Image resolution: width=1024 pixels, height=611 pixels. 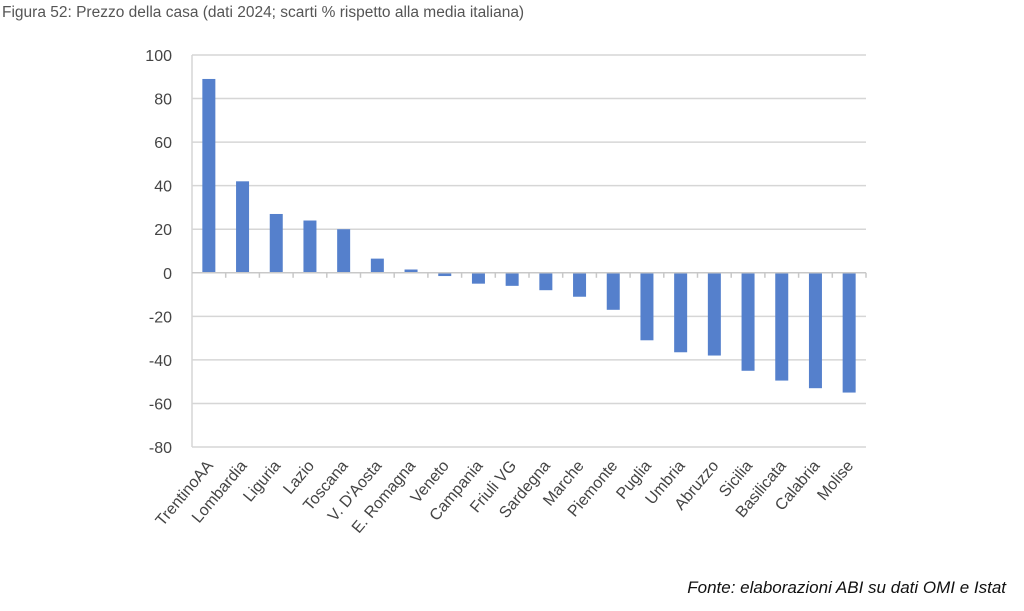 What do you see at coordinates (546, 281) in the screenshot?
I see `bar-sardegna` at bounding box center [546, 281].